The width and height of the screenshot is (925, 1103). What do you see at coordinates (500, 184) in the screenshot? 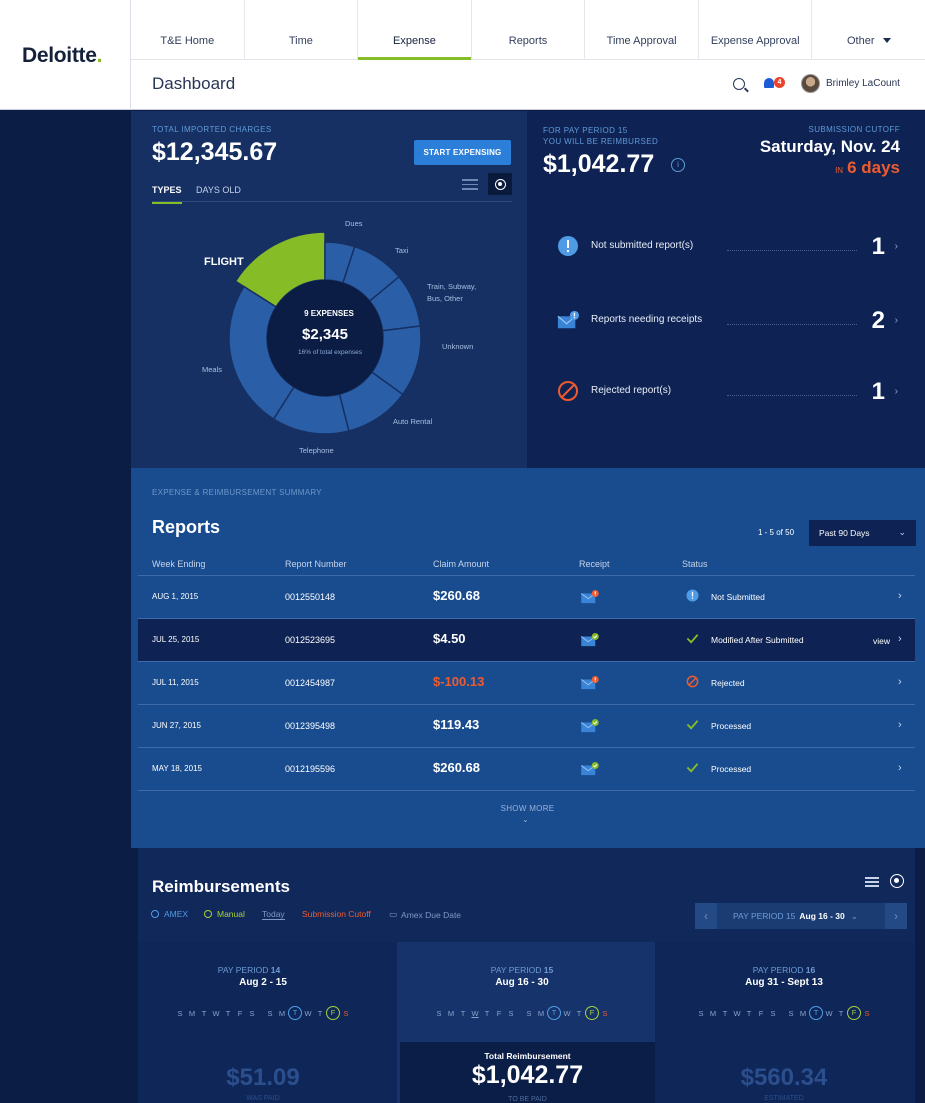
I see `chart-view-toggle` at bounding box center [500, 184].